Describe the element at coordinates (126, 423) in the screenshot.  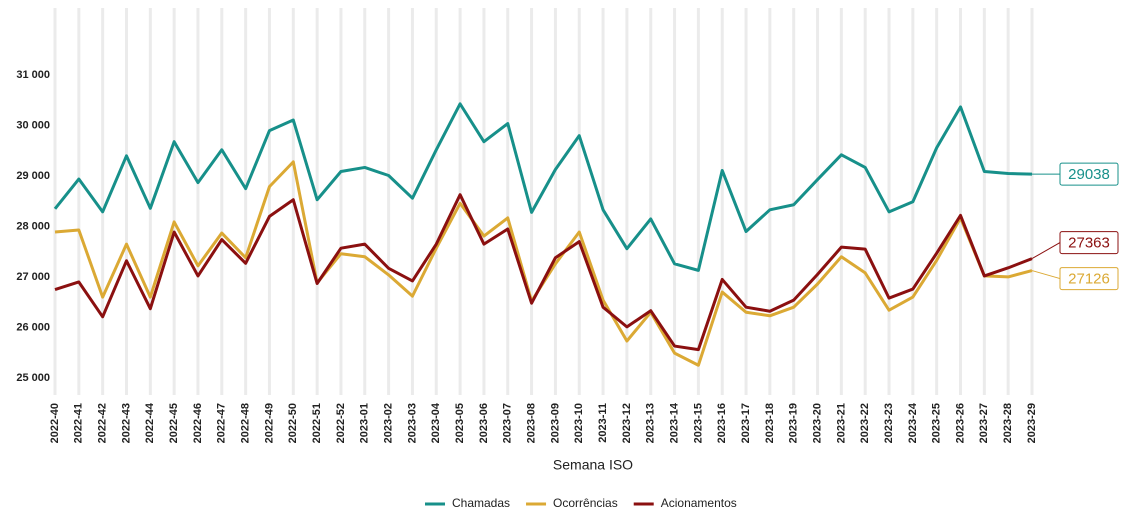
I see `x-tick-label: 2022-43` at that location.